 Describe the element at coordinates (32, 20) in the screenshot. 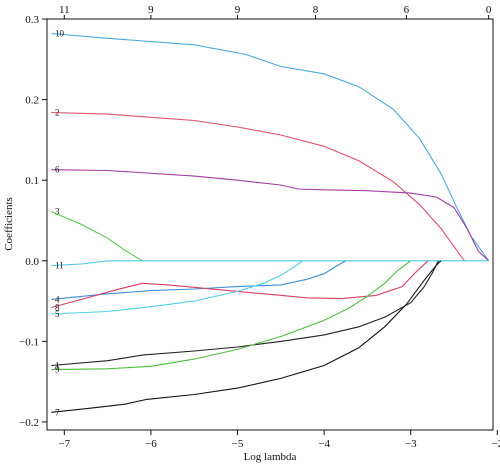

I see `y-tick-label: 0.3` at that location.